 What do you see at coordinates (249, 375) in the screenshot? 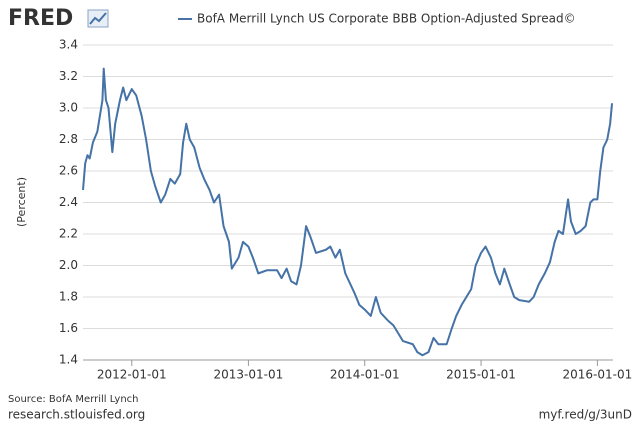
I see `x-tick-label: 2013-01-01` at bounding box center [249, 375].